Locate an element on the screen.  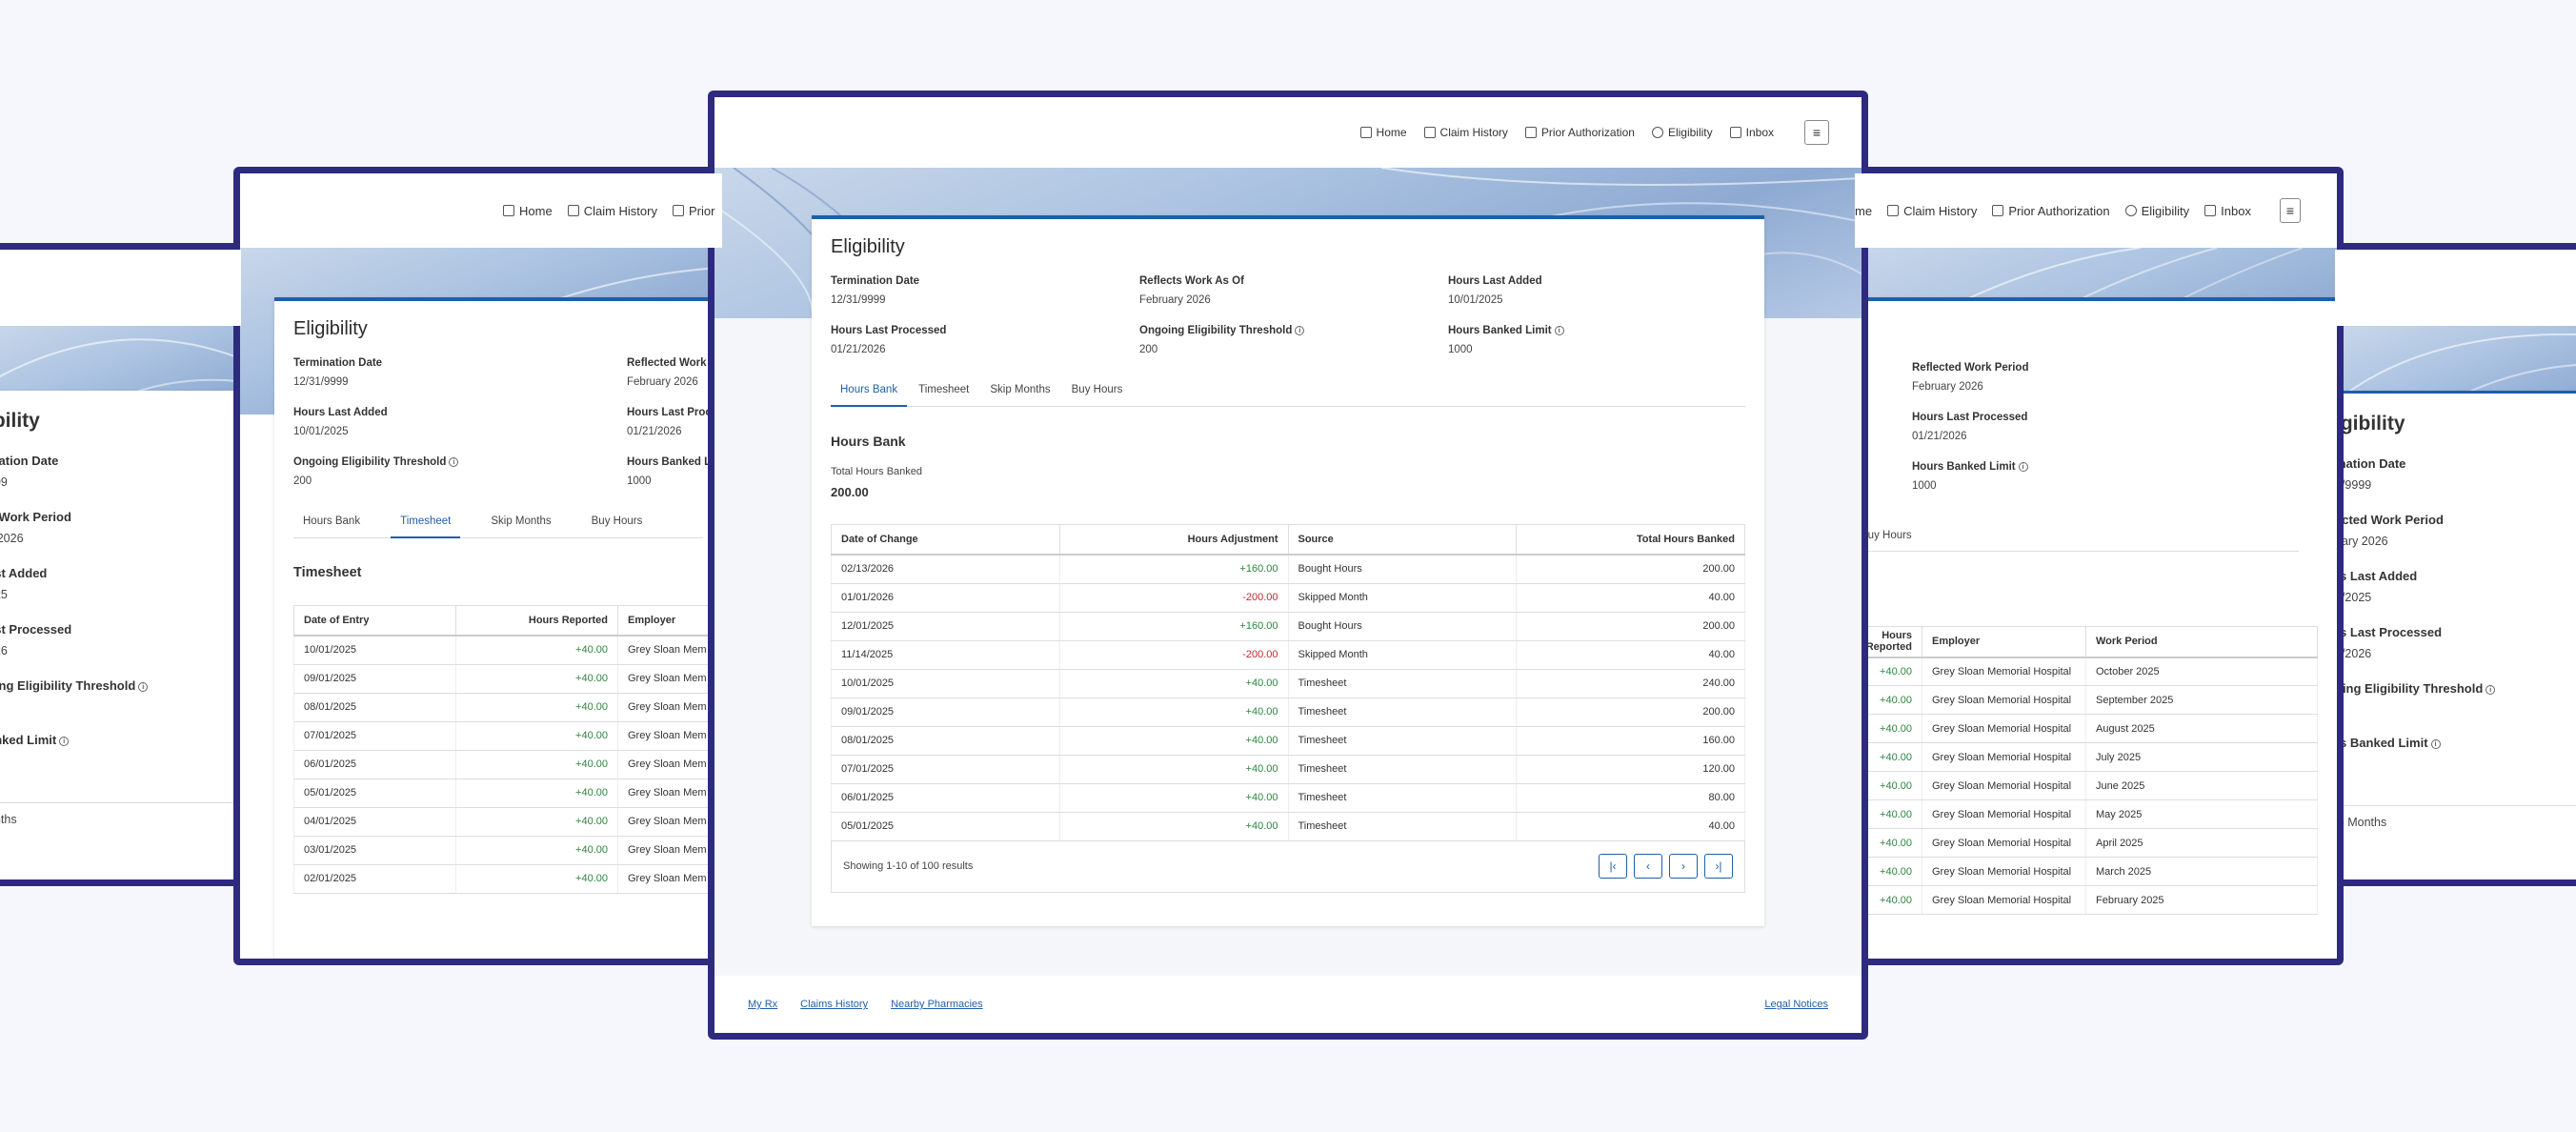
first-page-button: |‹ is located at coordinates (1613, 866).